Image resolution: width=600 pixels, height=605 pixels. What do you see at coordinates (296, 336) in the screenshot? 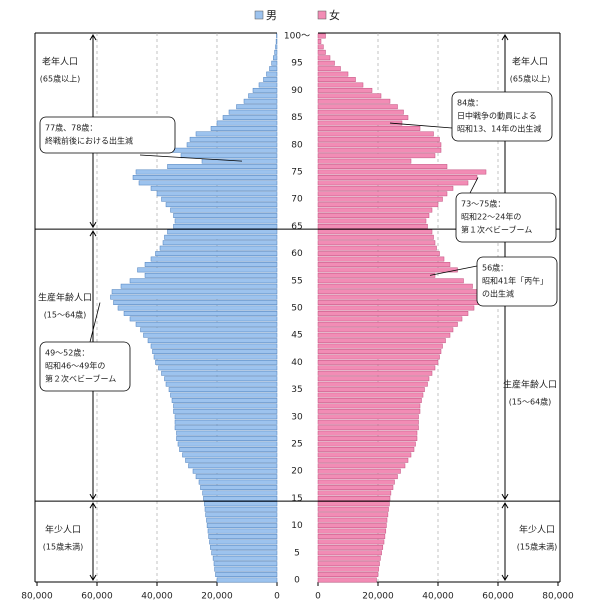
I see `age-label: 45` at bounding box center [296, 336].